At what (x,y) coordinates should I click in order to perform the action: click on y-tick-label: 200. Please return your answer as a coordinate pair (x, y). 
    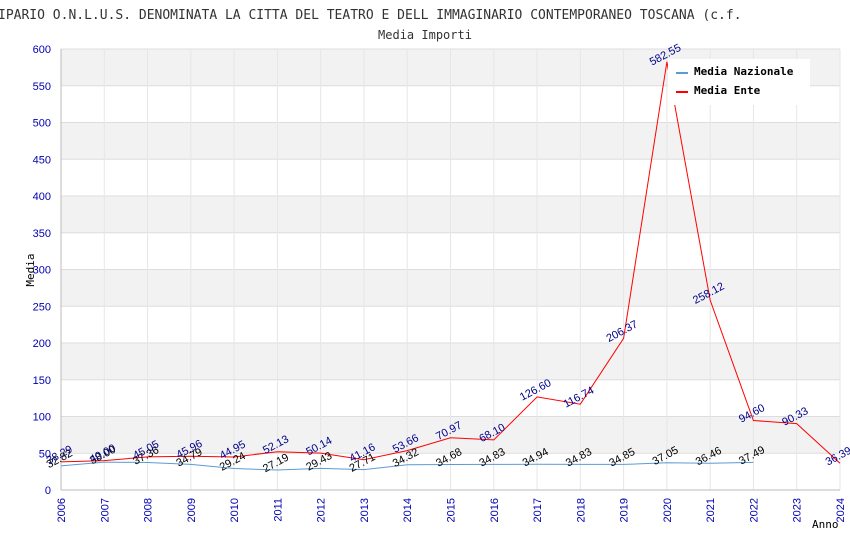
    Looking at the image, I should click on (42, 344).